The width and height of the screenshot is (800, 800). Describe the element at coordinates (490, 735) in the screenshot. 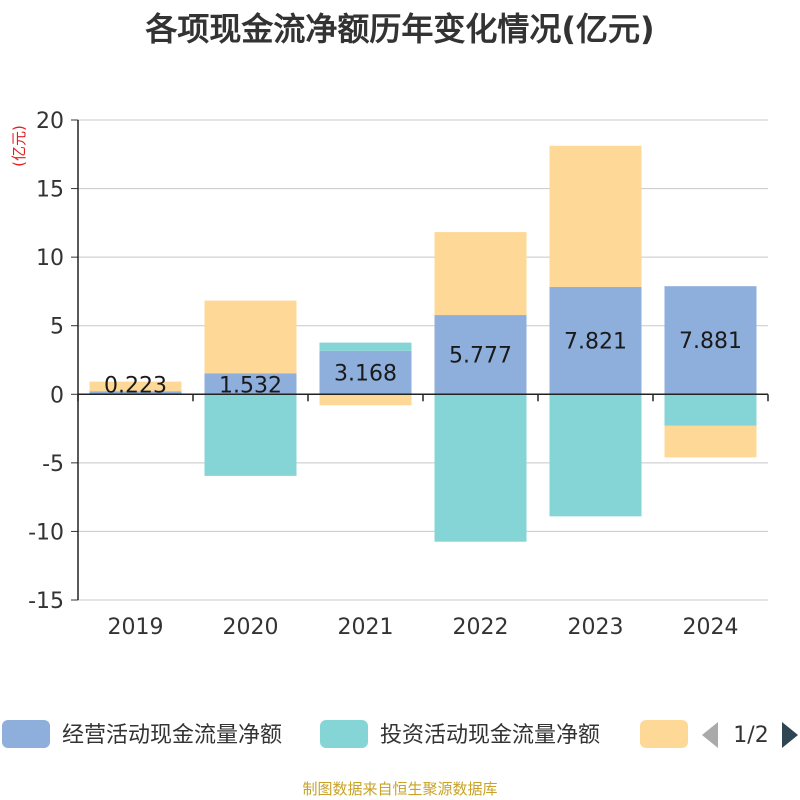

I see `legend-label-1: 投资活动现金流量净额` at that location.